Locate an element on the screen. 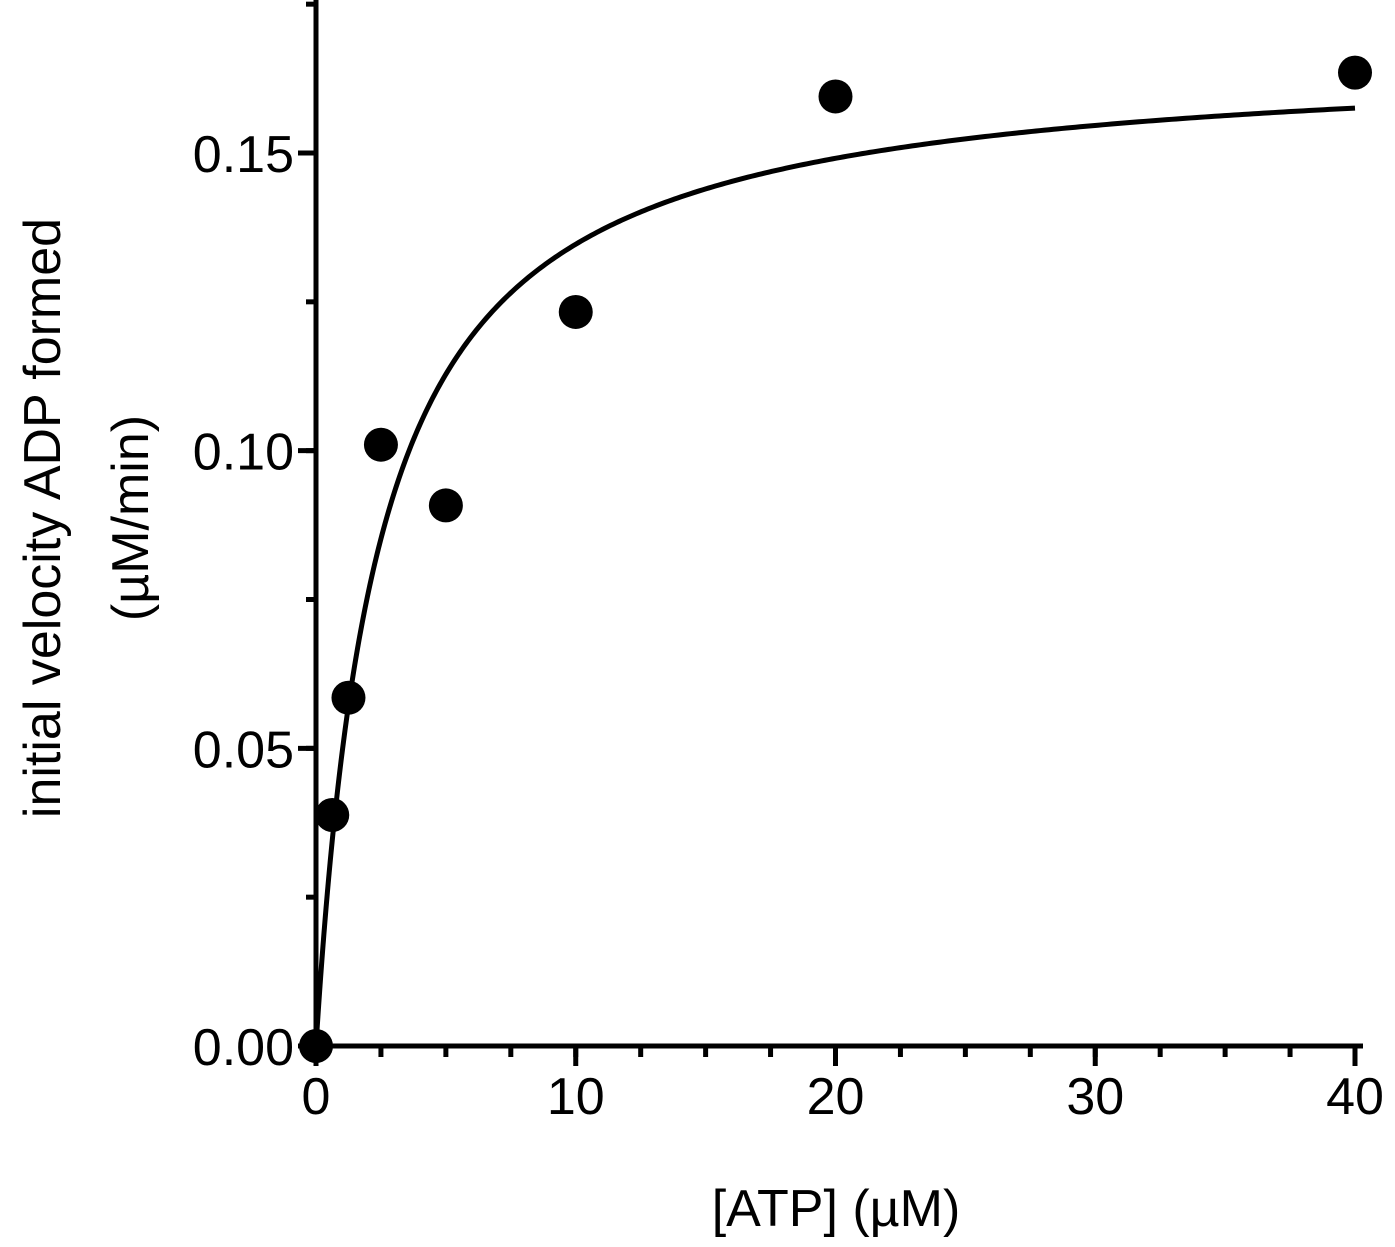 The image size is (1395, 1247). x-axis-title: [ATP] (µM) is located at coordinates (836, 1209).